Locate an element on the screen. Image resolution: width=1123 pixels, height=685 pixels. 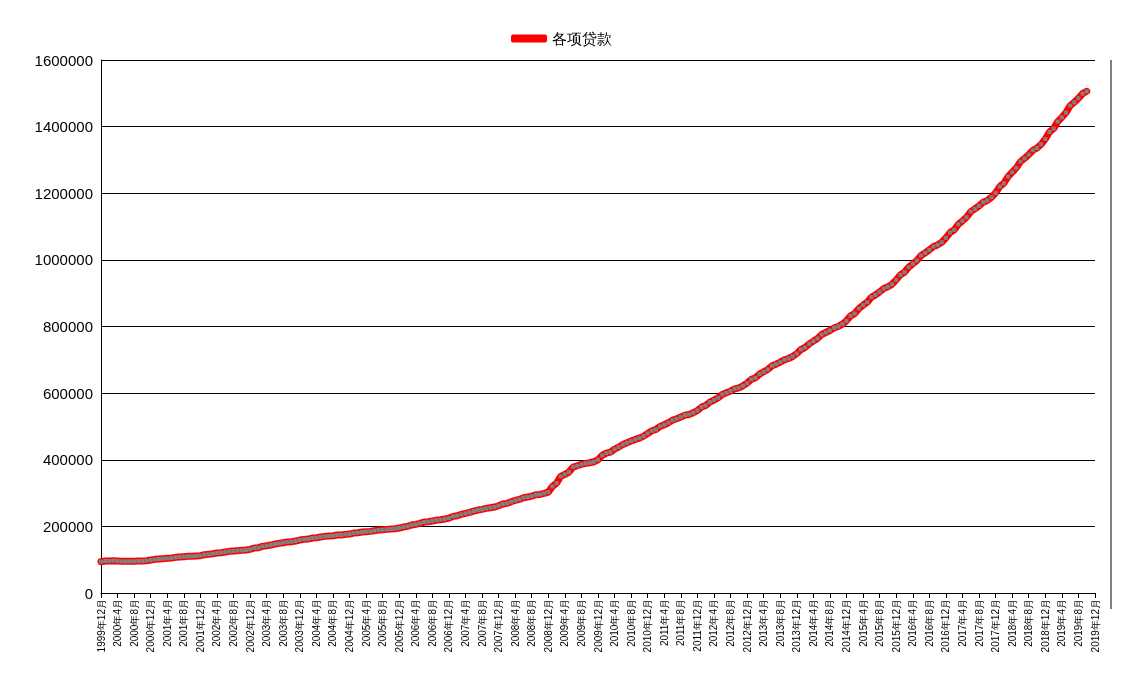
x-tick-label: 2006年4月 is located at coordinates (416, 623).